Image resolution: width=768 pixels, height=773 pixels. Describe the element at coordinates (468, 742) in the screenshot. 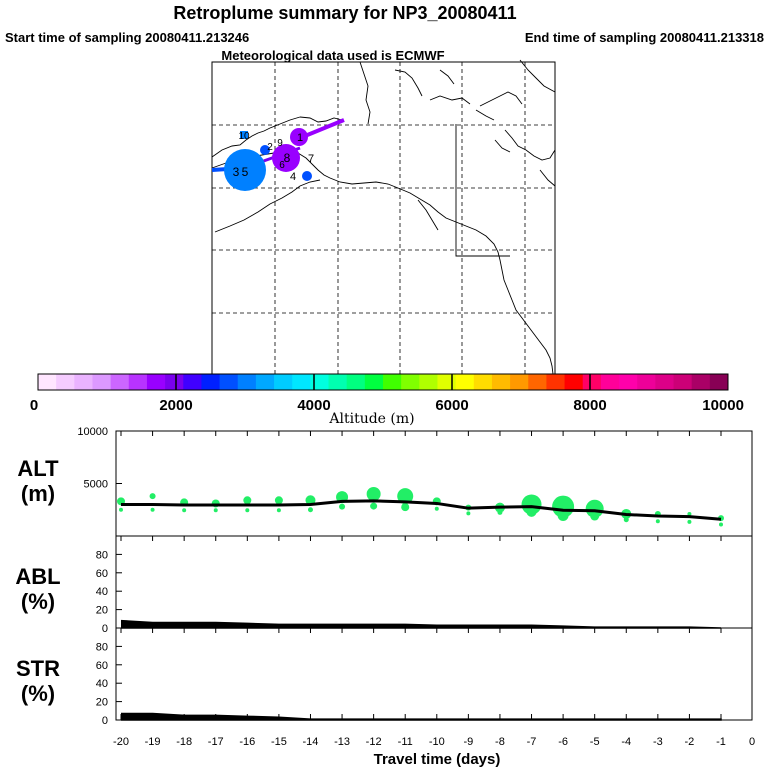

I see `x-tick-label: -9` at that location.